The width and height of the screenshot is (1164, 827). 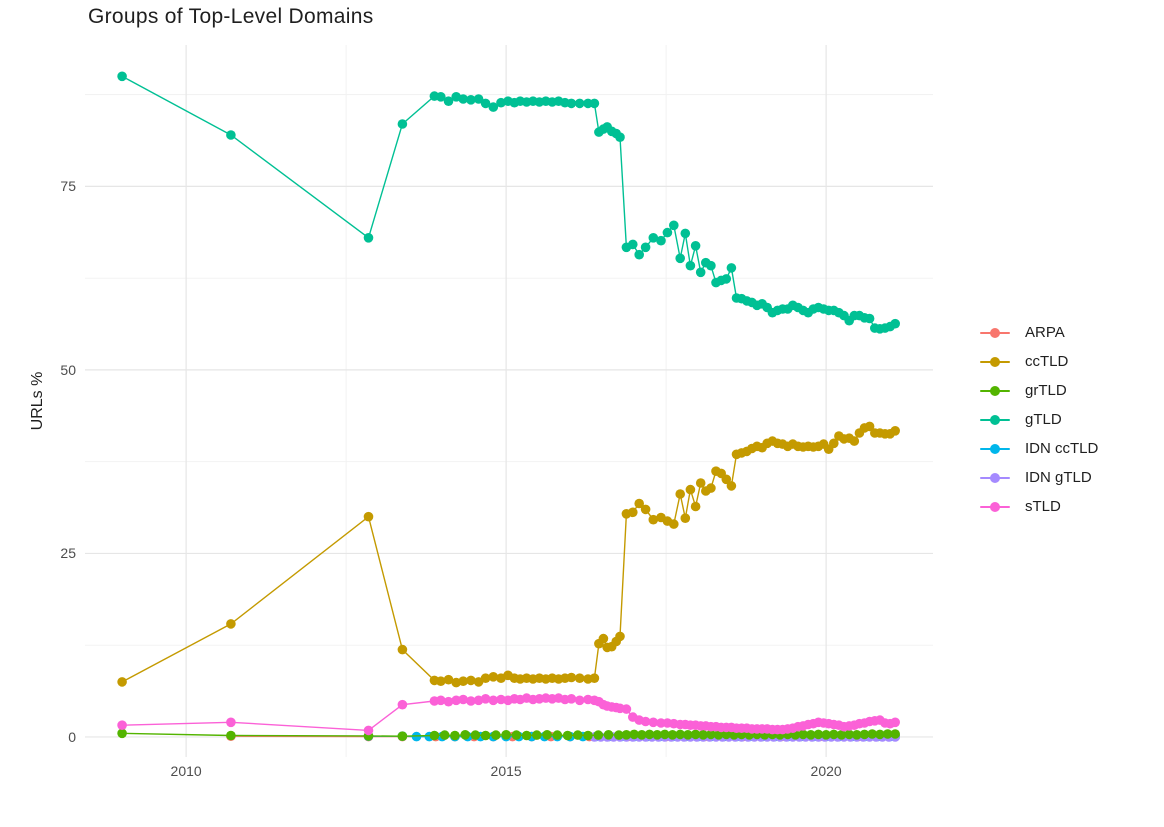 I want to click on legend-item-ARPA: ARPA, so click(x=1038, y=332).